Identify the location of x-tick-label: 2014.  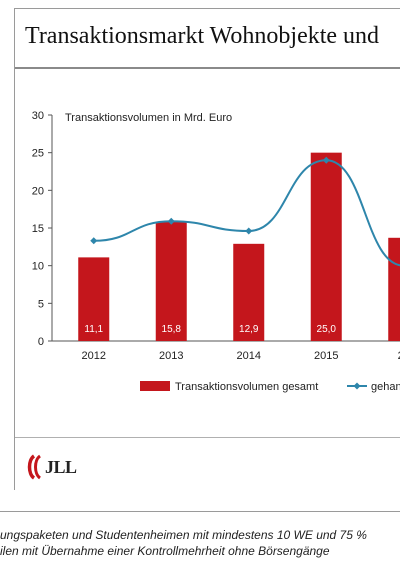
(249, 356).